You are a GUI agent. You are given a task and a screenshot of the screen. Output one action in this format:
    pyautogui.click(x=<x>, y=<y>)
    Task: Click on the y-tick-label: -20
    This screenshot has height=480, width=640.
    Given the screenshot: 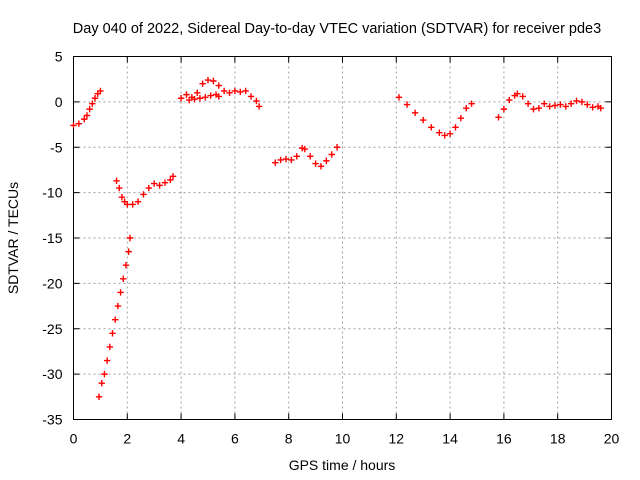 What is the action you would take?
    pyautogui.click(x=52, y=283)
    